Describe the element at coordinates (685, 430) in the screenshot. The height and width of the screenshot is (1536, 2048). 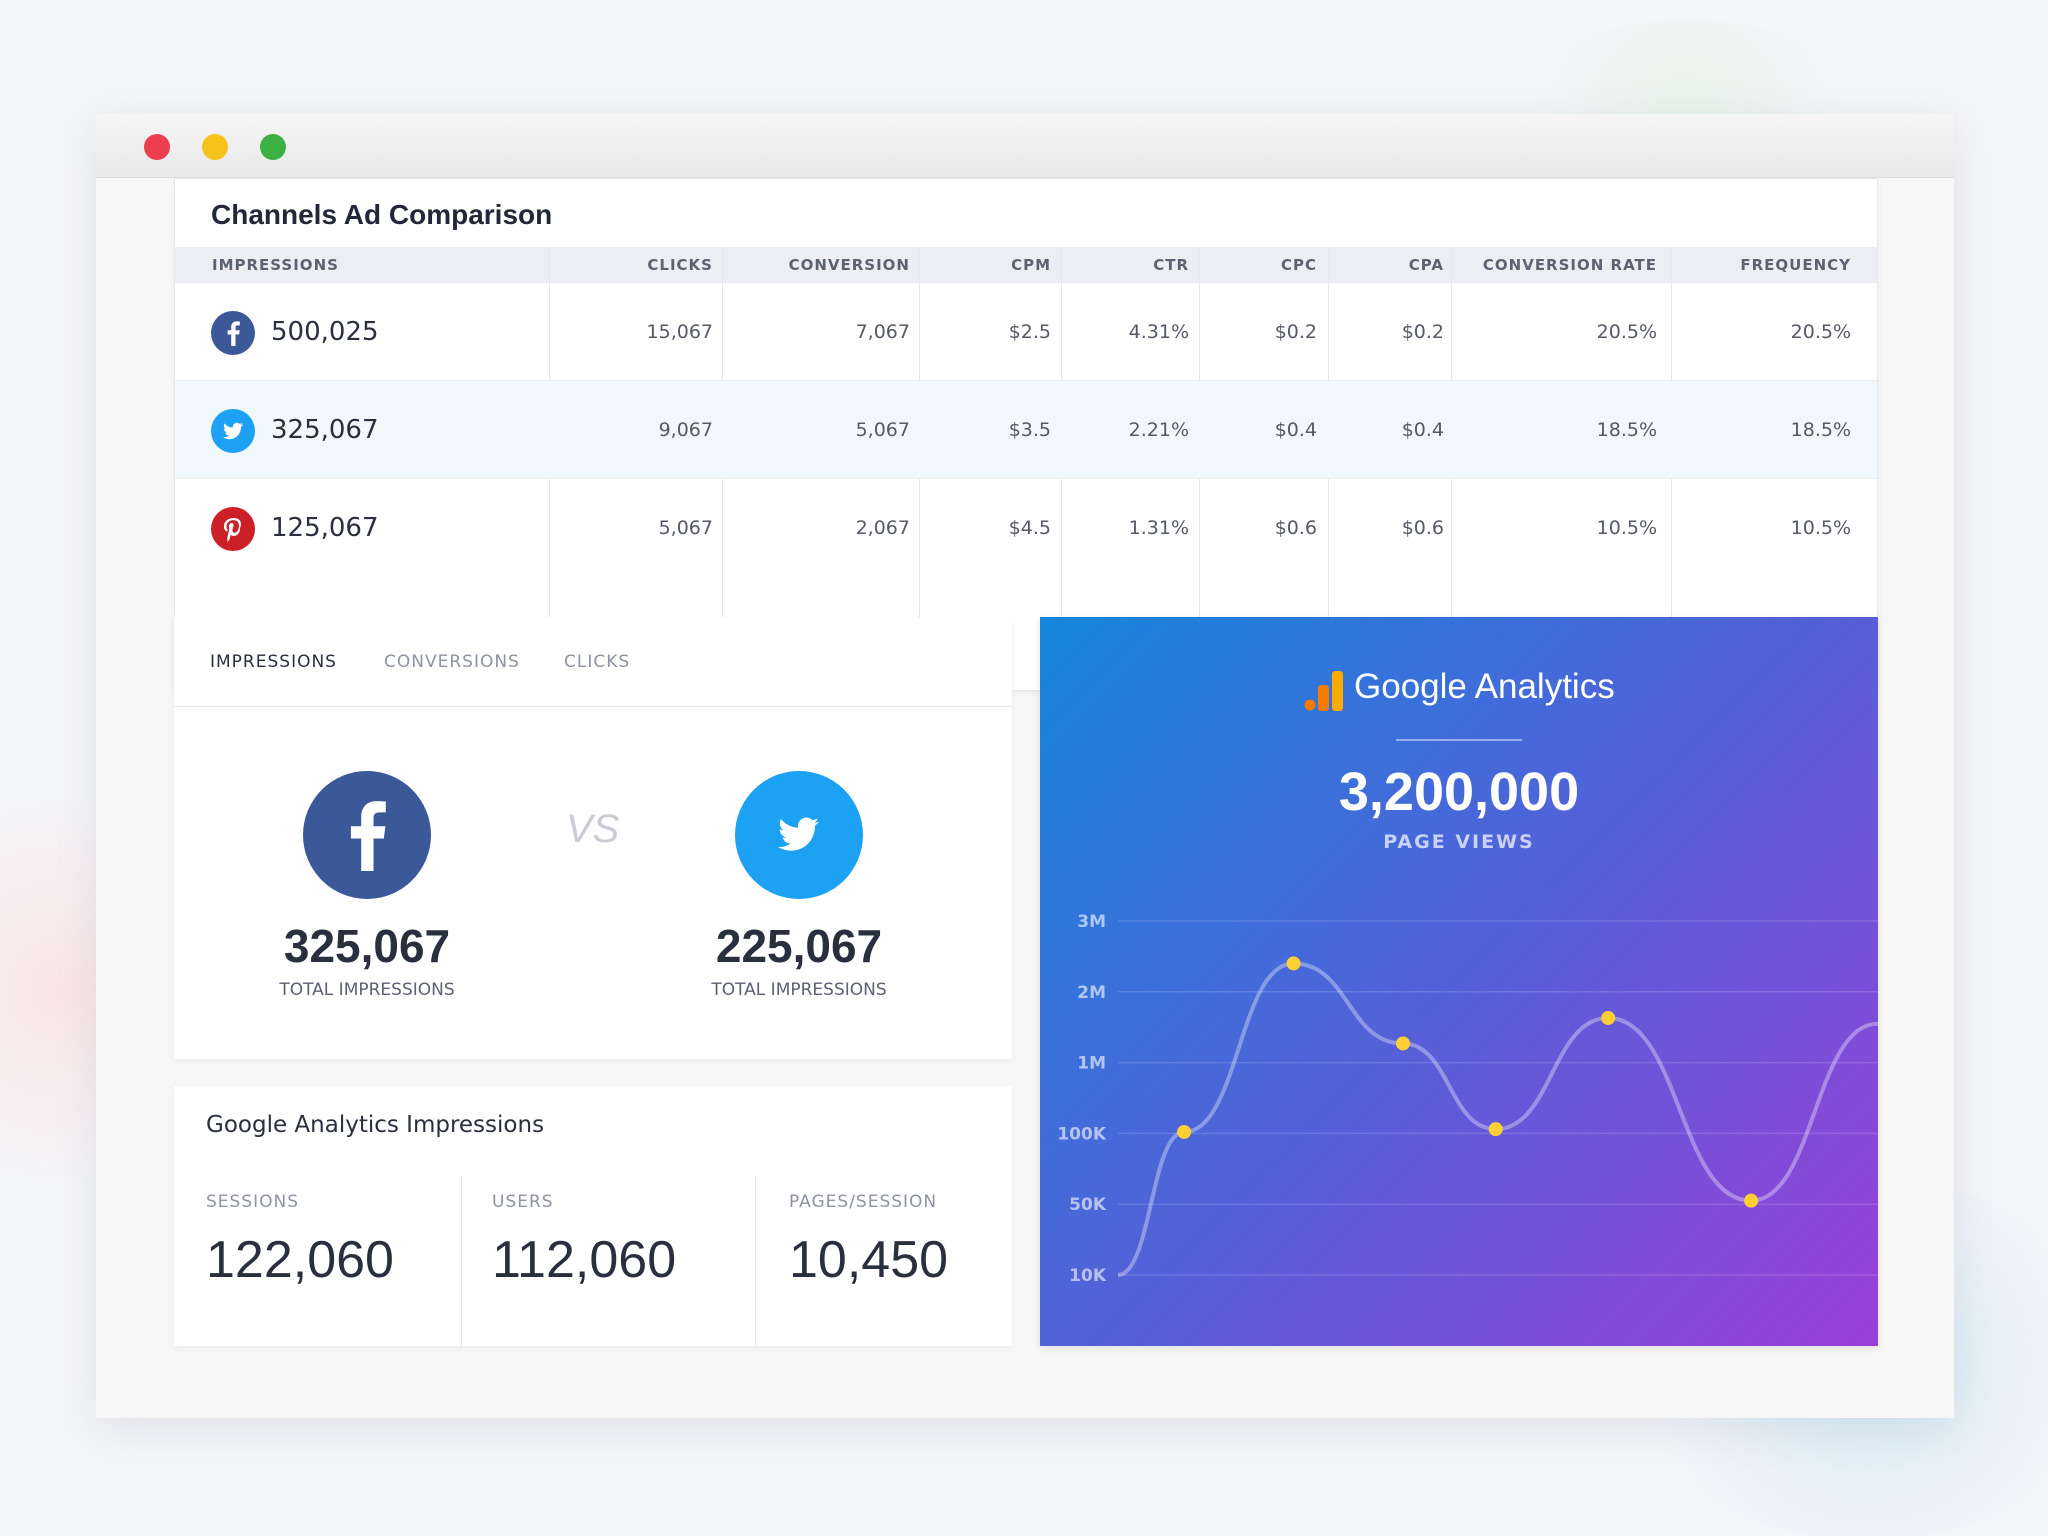
I see `clicks-cell: 9,067` at that location.